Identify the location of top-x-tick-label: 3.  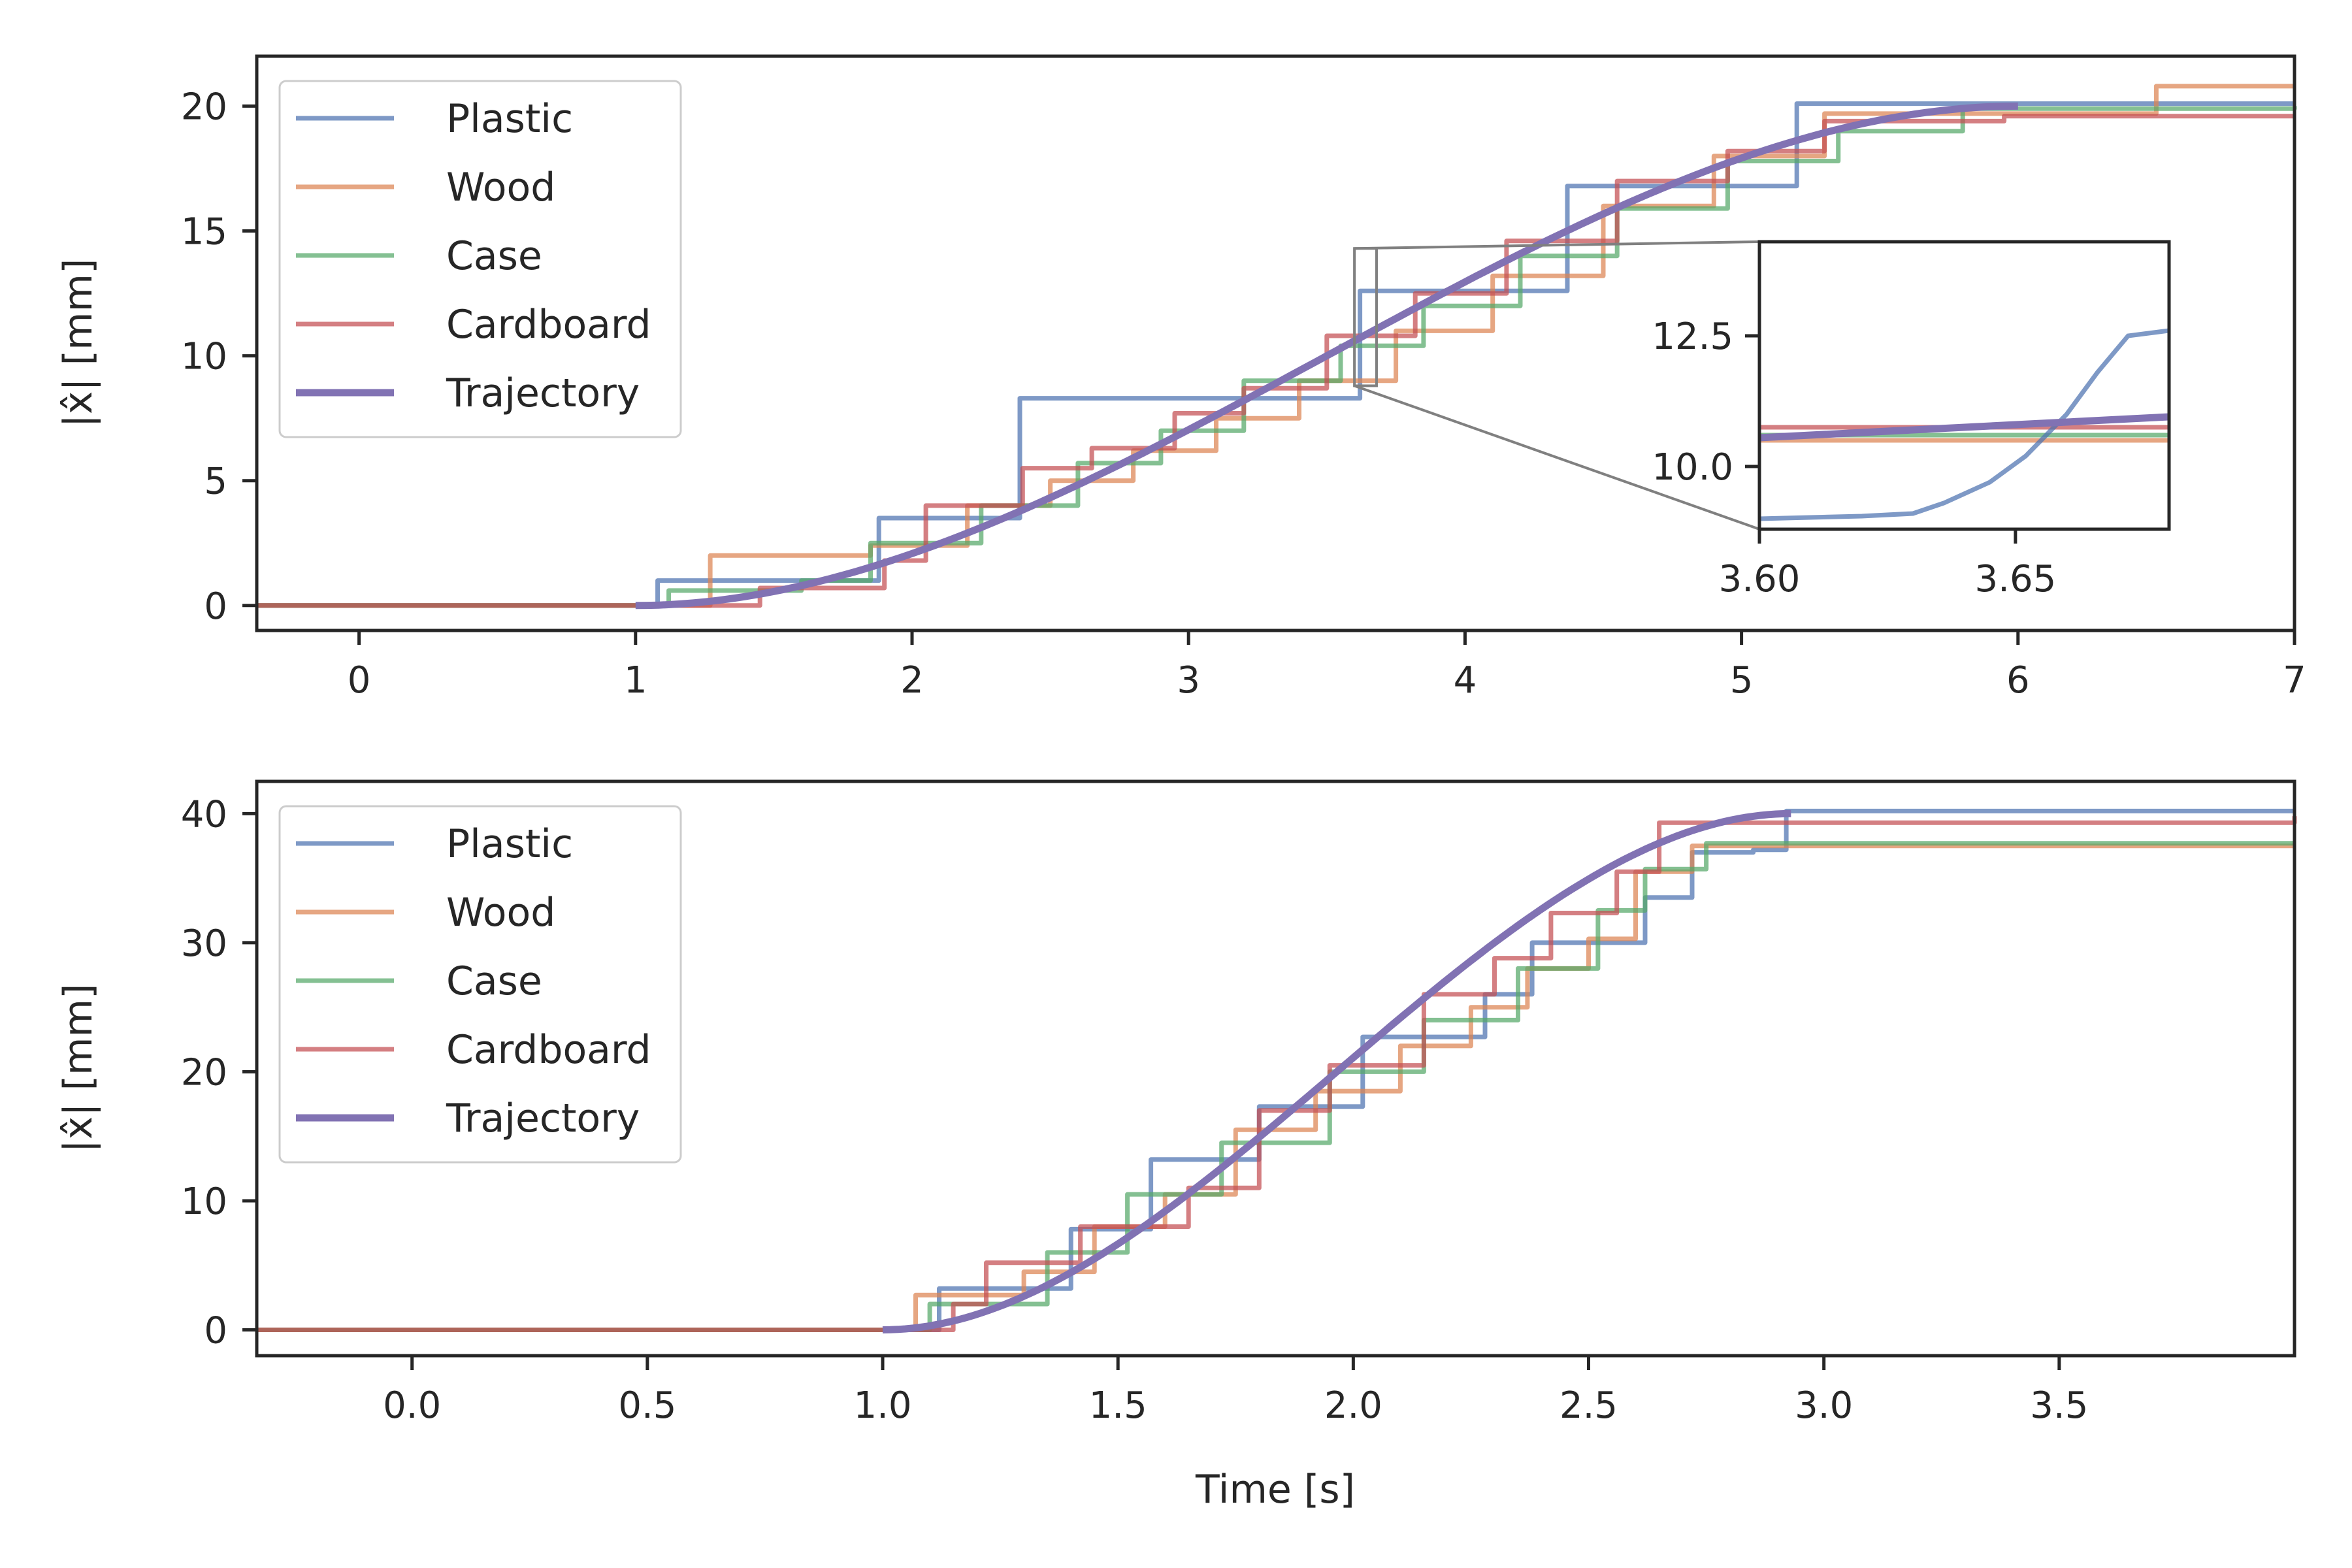
(1188, 680).